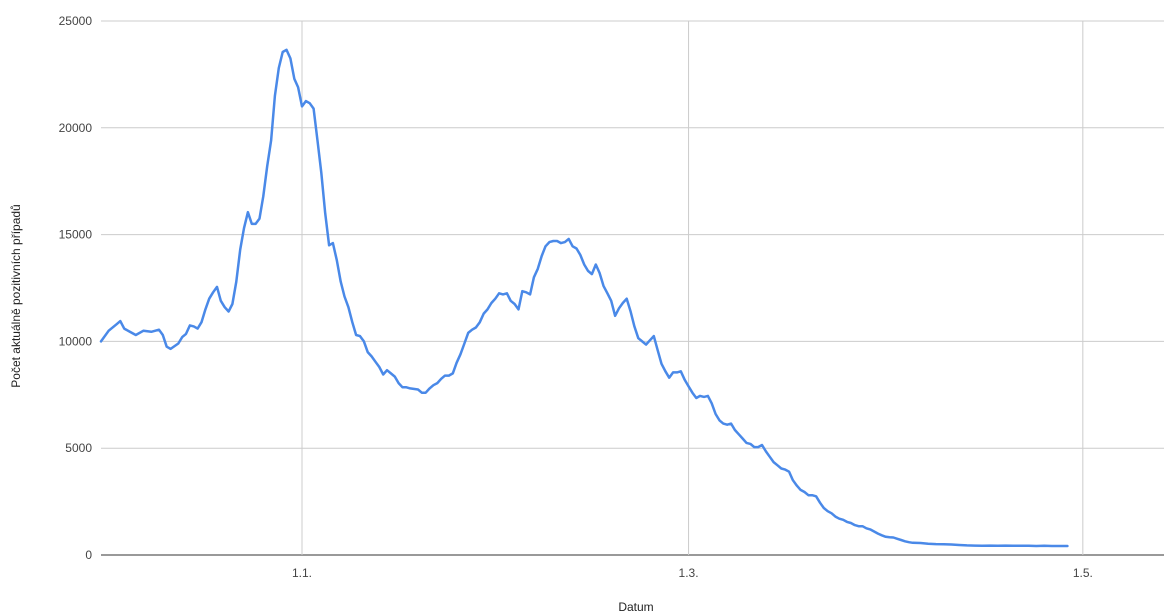  What do you see at coordinates (16, 295) in the screenshot?
I see `y-axis-title: Počet aktuálně pozitivních případů` at bounding box center [16, 295].